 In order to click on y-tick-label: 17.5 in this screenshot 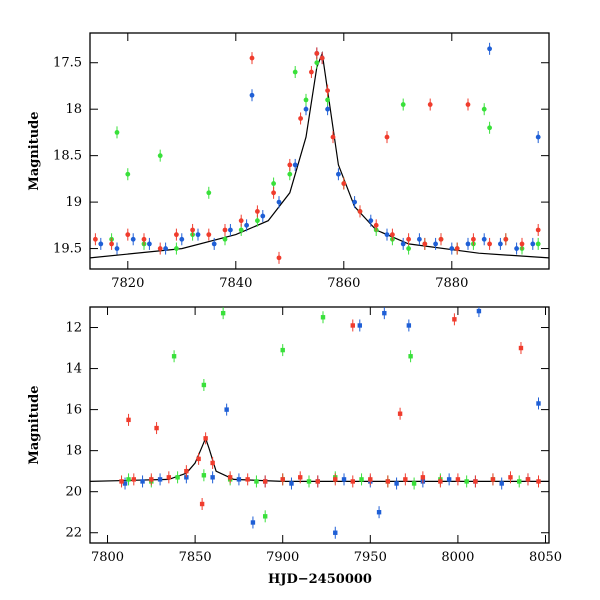, I will do `click(67, 63)`.